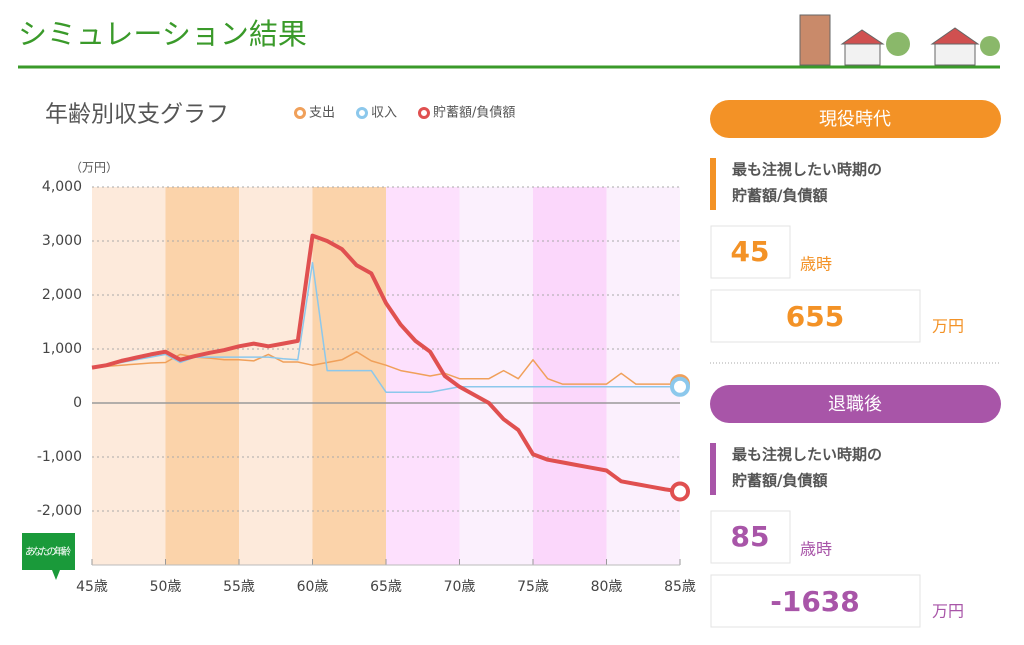  I want to click on legend-label: 支出, so click(322, 113).